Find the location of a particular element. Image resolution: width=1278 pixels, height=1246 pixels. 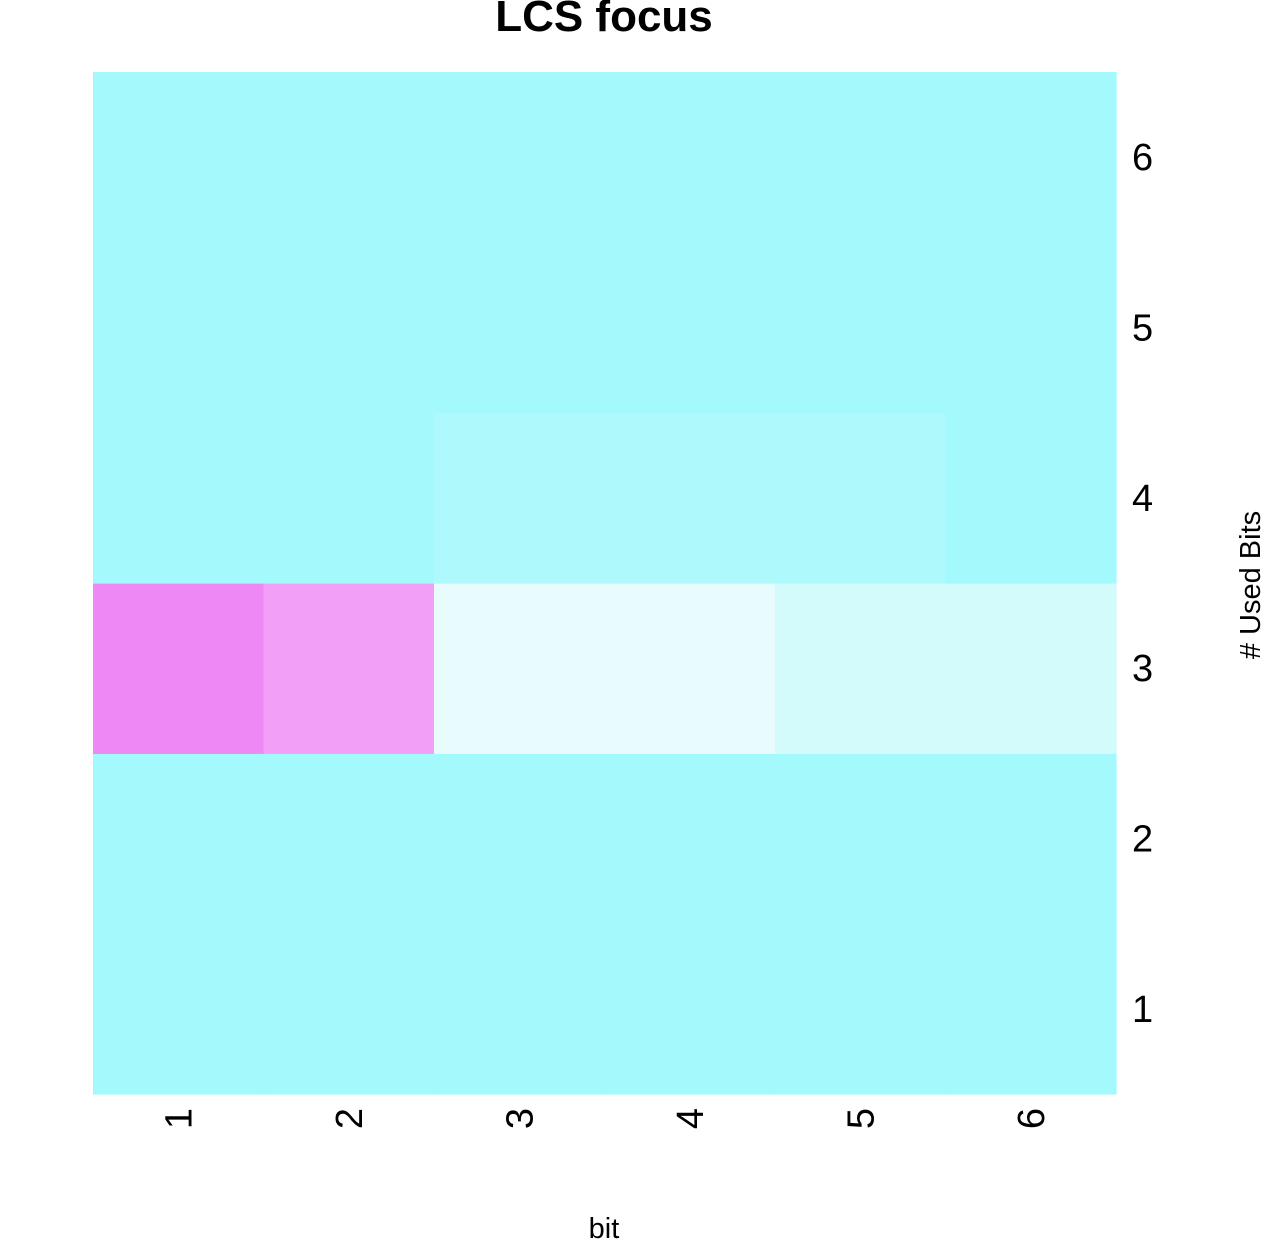

y-axis-label: # Used Bits is located at coordinates (1251, 585).